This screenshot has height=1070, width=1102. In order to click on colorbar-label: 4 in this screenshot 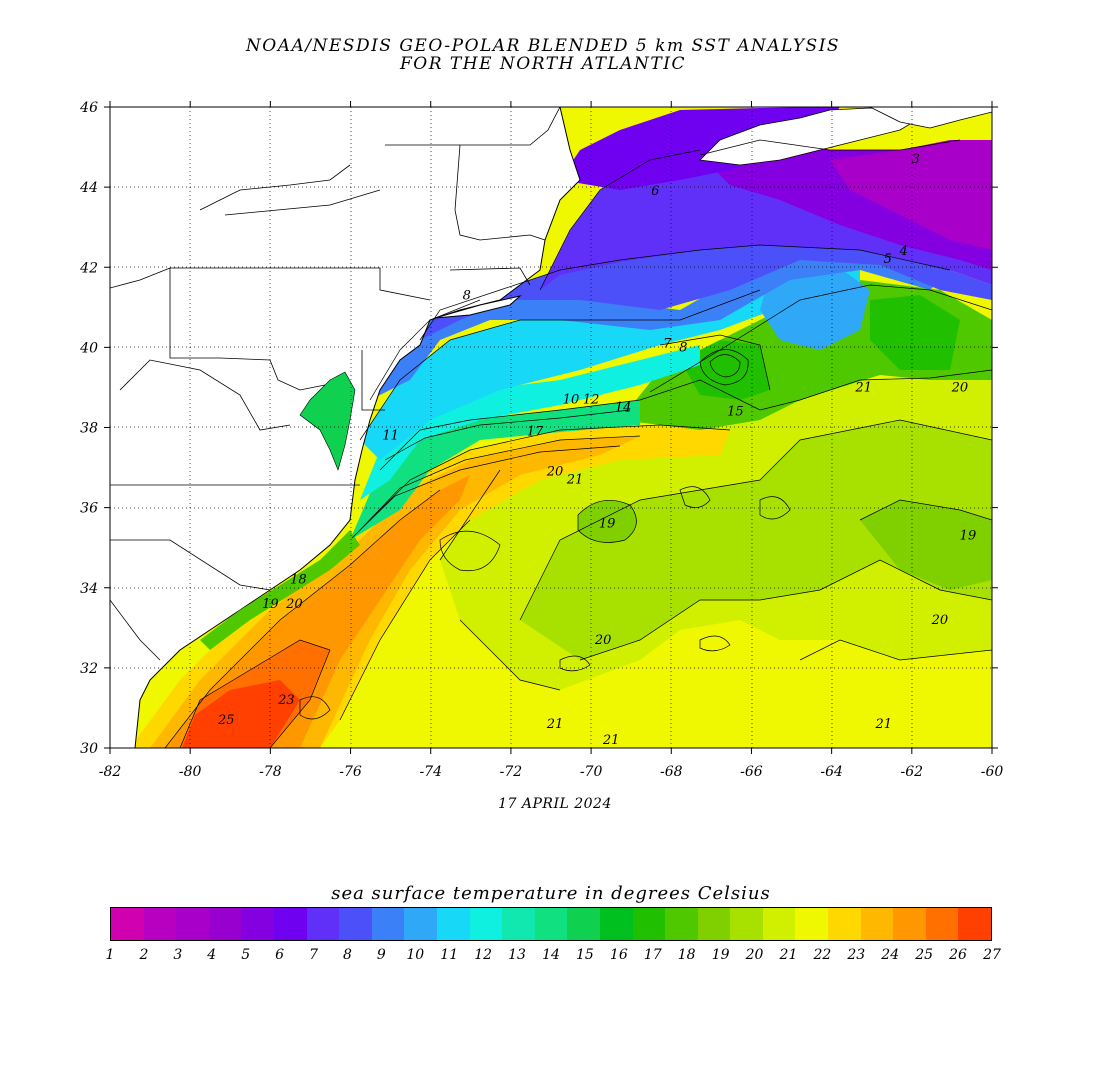, I will do `click(212, 955)`.